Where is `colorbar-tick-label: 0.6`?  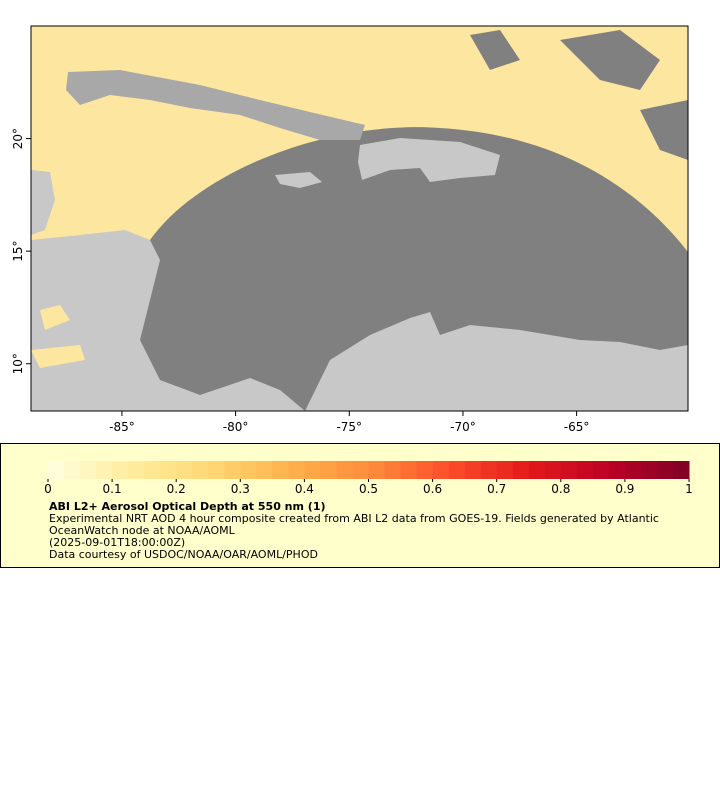
colorbar-tick-label: 0.6 is located at coordinates (432, 489).